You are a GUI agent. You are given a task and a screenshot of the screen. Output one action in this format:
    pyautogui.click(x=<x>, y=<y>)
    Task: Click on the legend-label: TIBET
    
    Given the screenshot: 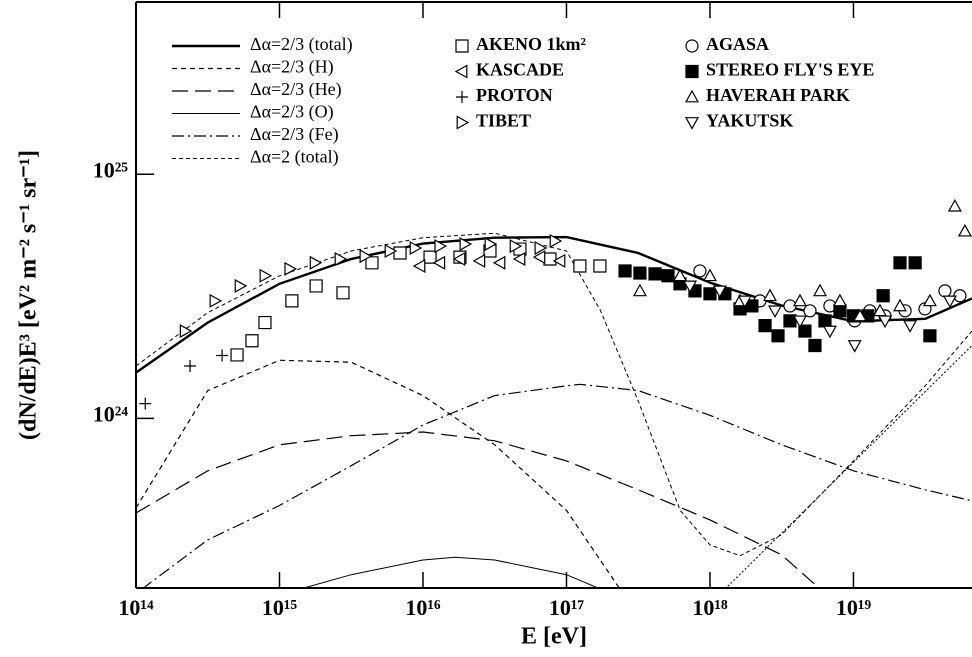 What is the action you would take?
    pyautogui.click(x=503, y=121)
    